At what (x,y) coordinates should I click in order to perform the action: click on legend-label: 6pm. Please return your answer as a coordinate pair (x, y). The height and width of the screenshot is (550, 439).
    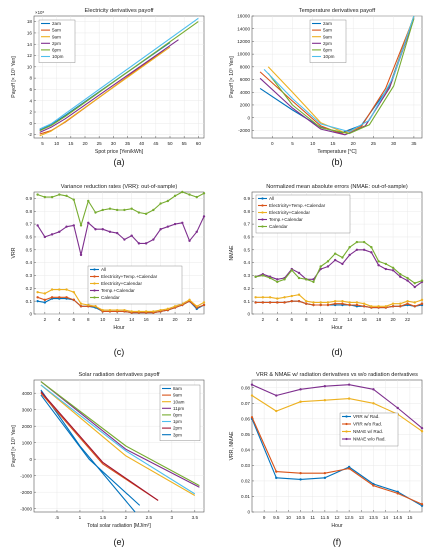
    Looking at the image, I should click on (56, 50).